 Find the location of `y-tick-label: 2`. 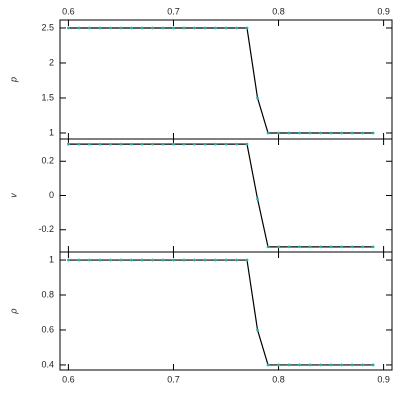

y-tick-label: 2 is located at coordinates (51, 62).